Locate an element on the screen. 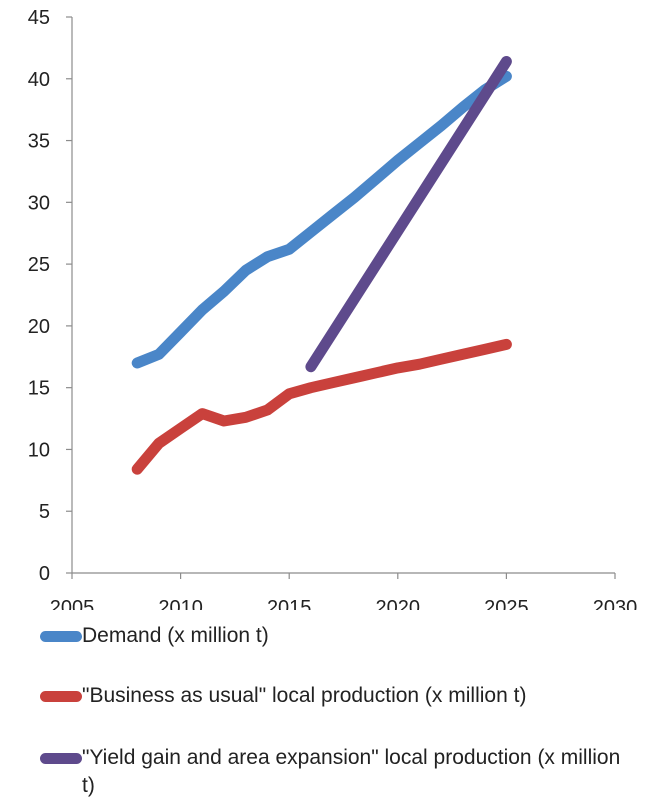 Image resolution: width=652 pixels, height=802 pixels. x-tick-label: 2010 is located at coordinates (180, 603).